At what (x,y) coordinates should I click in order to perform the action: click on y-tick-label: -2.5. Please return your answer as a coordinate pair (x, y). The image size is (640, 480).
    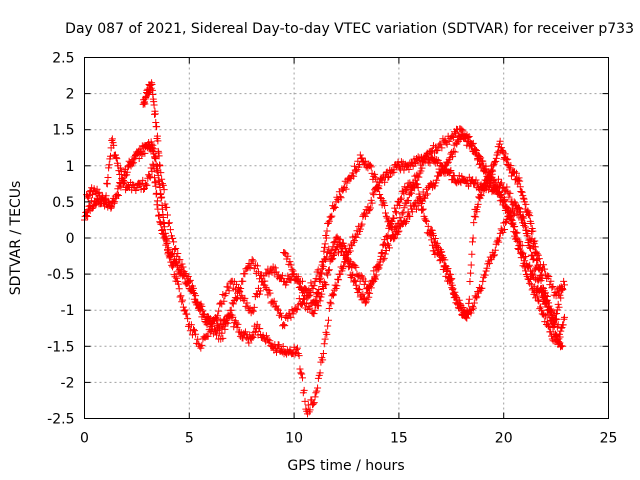
    Looking at the image, I should click on (60, 420).